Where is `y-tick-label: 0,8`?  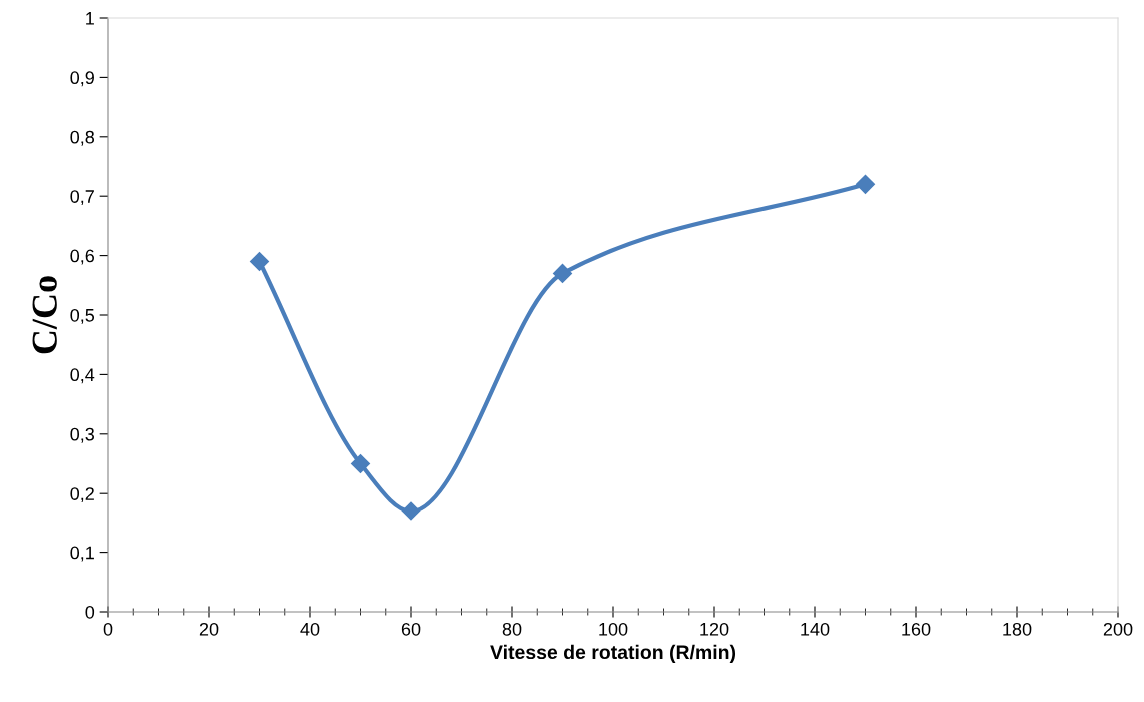 y-tick-label: 0,8 is located at coordinates (82, 138).